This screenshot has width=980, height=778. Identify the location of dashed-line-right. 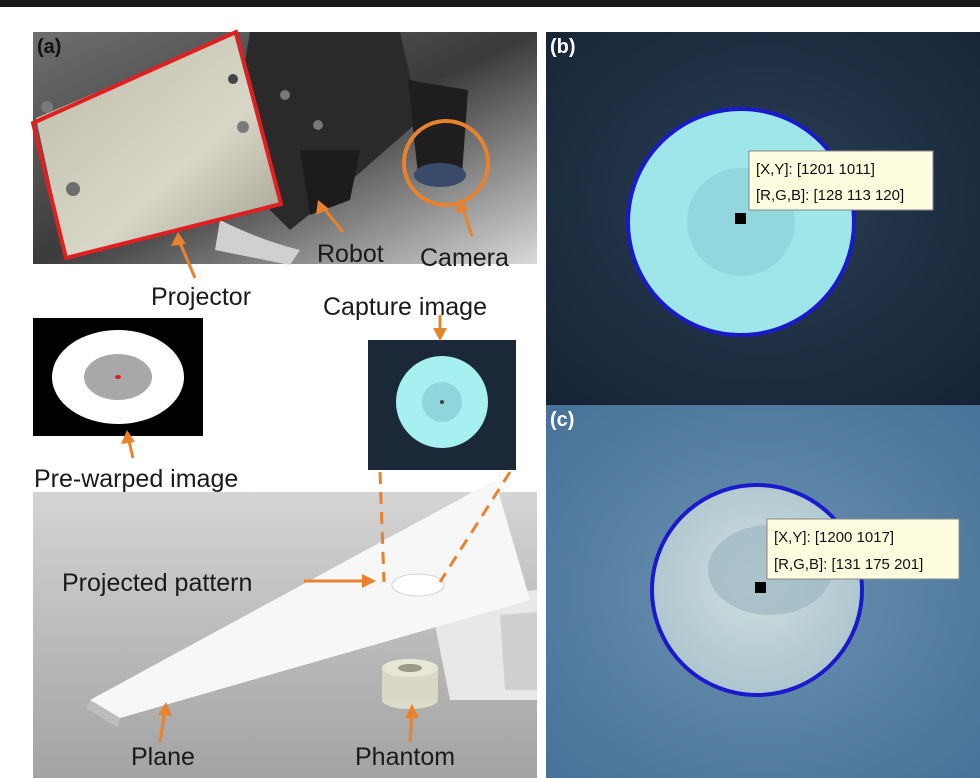
(475, 527).